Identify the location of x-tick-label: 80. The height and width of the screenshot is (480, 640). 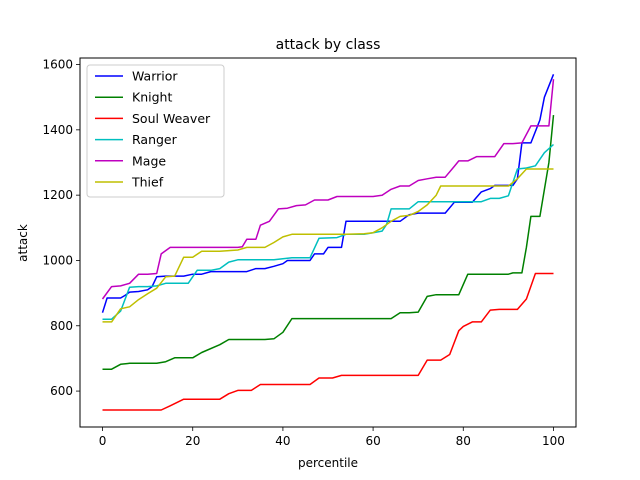
(463, 441).